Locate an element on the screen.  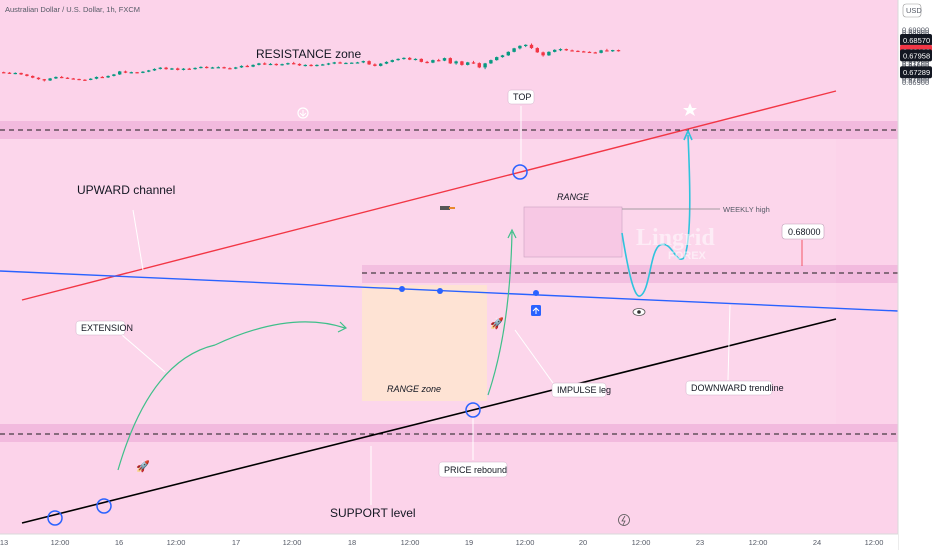
lightning-icon is located at coordinates (624, 520).